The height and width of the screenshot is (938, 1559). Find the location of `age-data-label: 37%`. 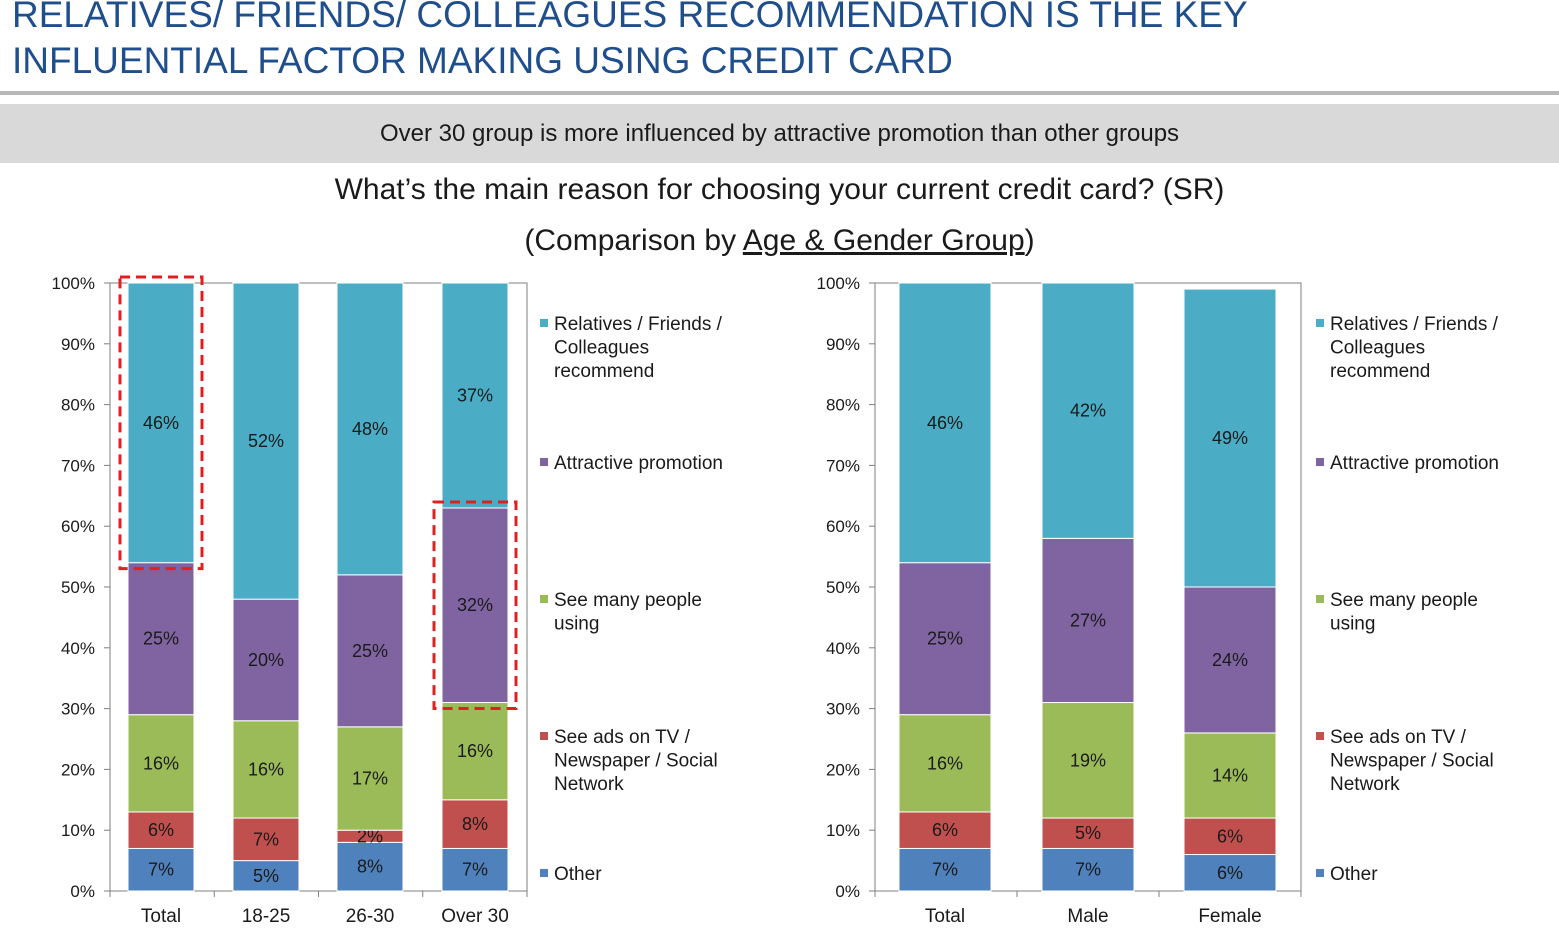

age-data-label: 37% is located at coordinates (475, 395).